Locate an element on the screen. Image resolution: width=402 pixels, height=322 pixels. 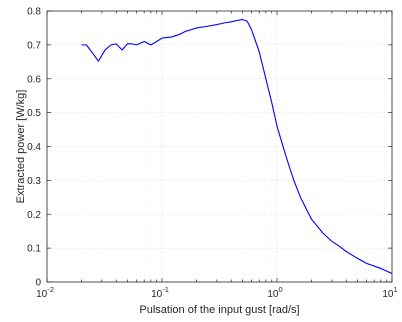
y-tick-label: 0.5 is located at coordinates (34, 113).